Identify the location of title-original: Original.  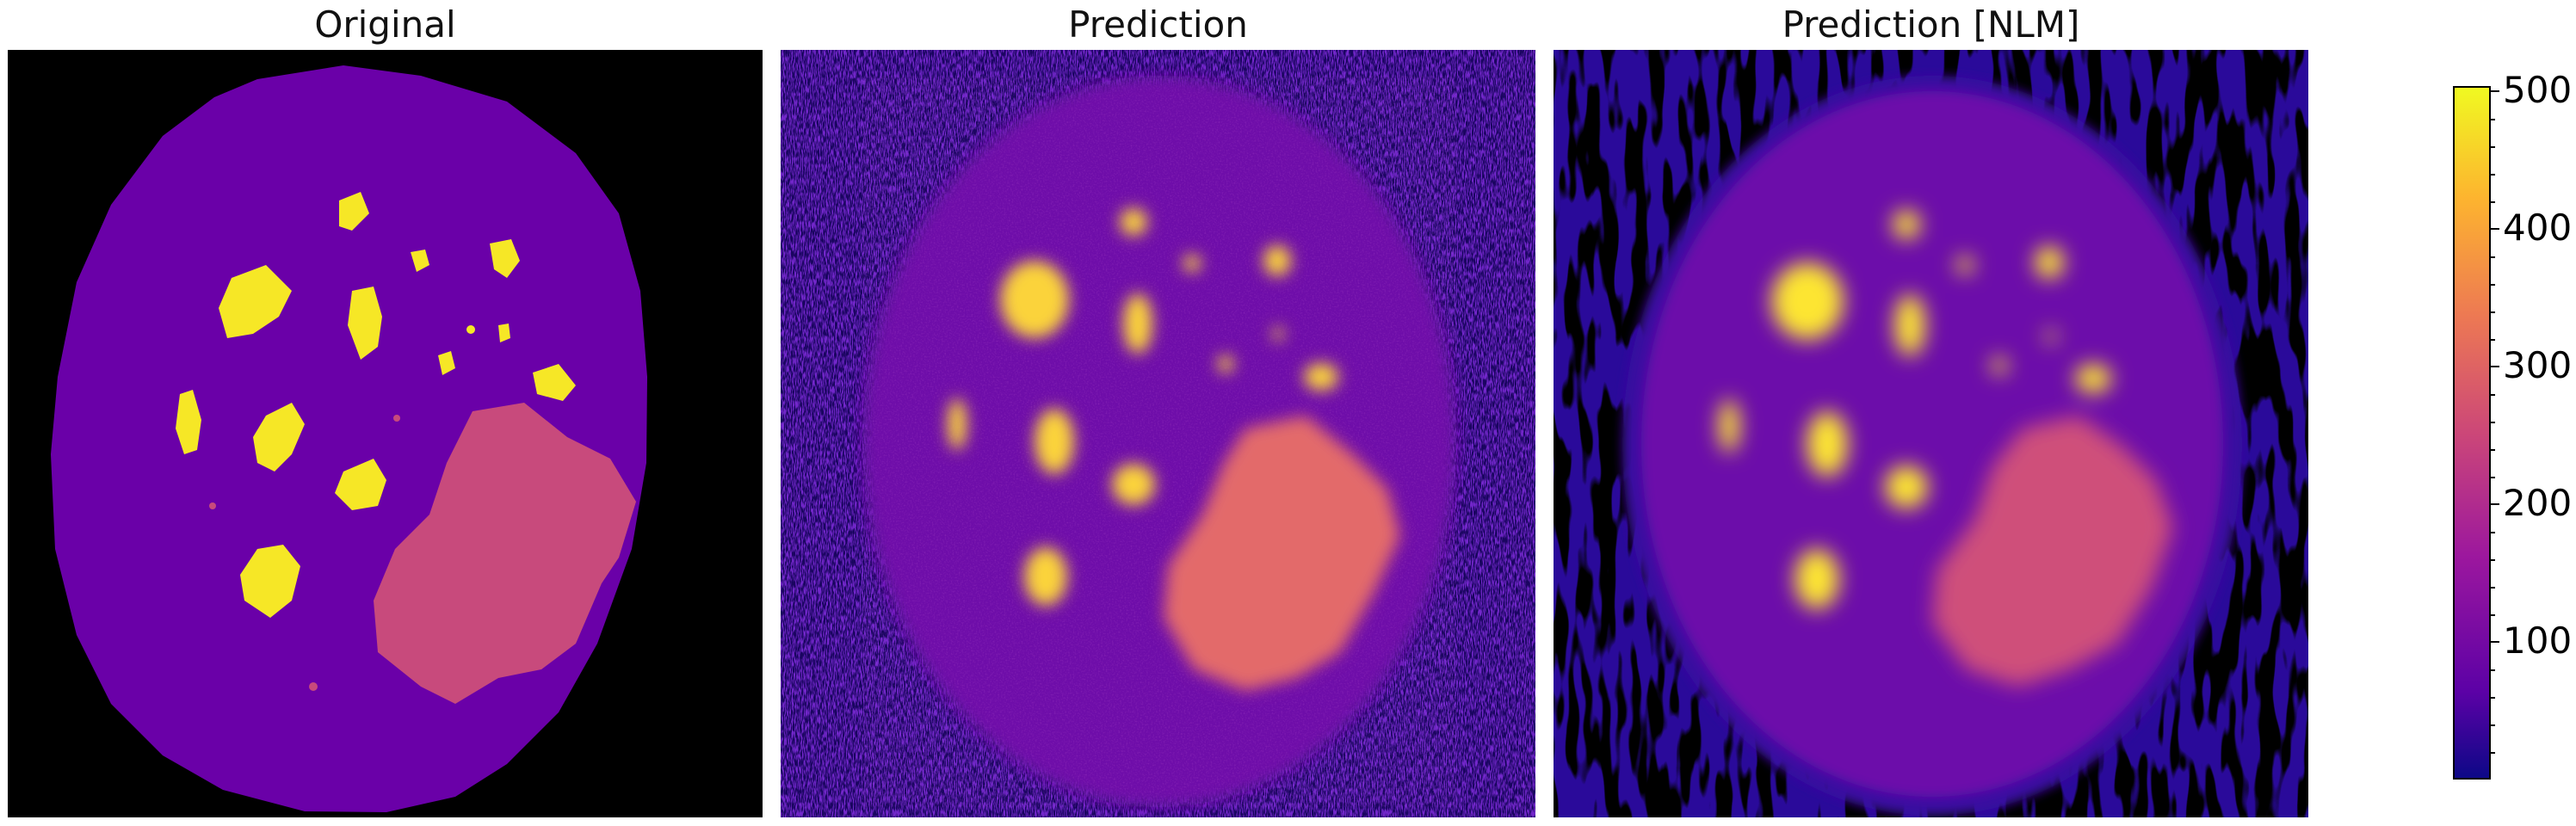
(385, 24).